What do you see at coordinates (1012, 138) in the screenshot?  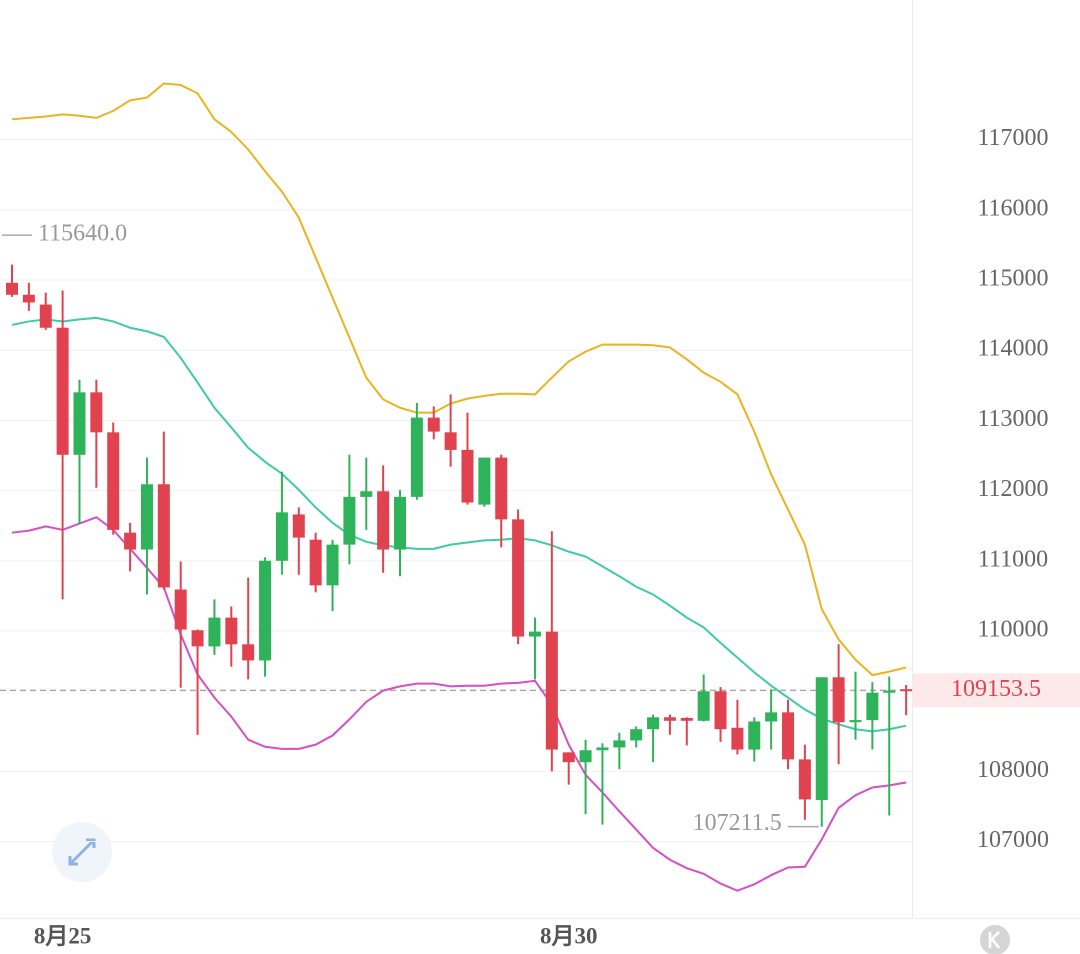 I see `y-tick-label: 117000` at bounding box center [1012, 138].